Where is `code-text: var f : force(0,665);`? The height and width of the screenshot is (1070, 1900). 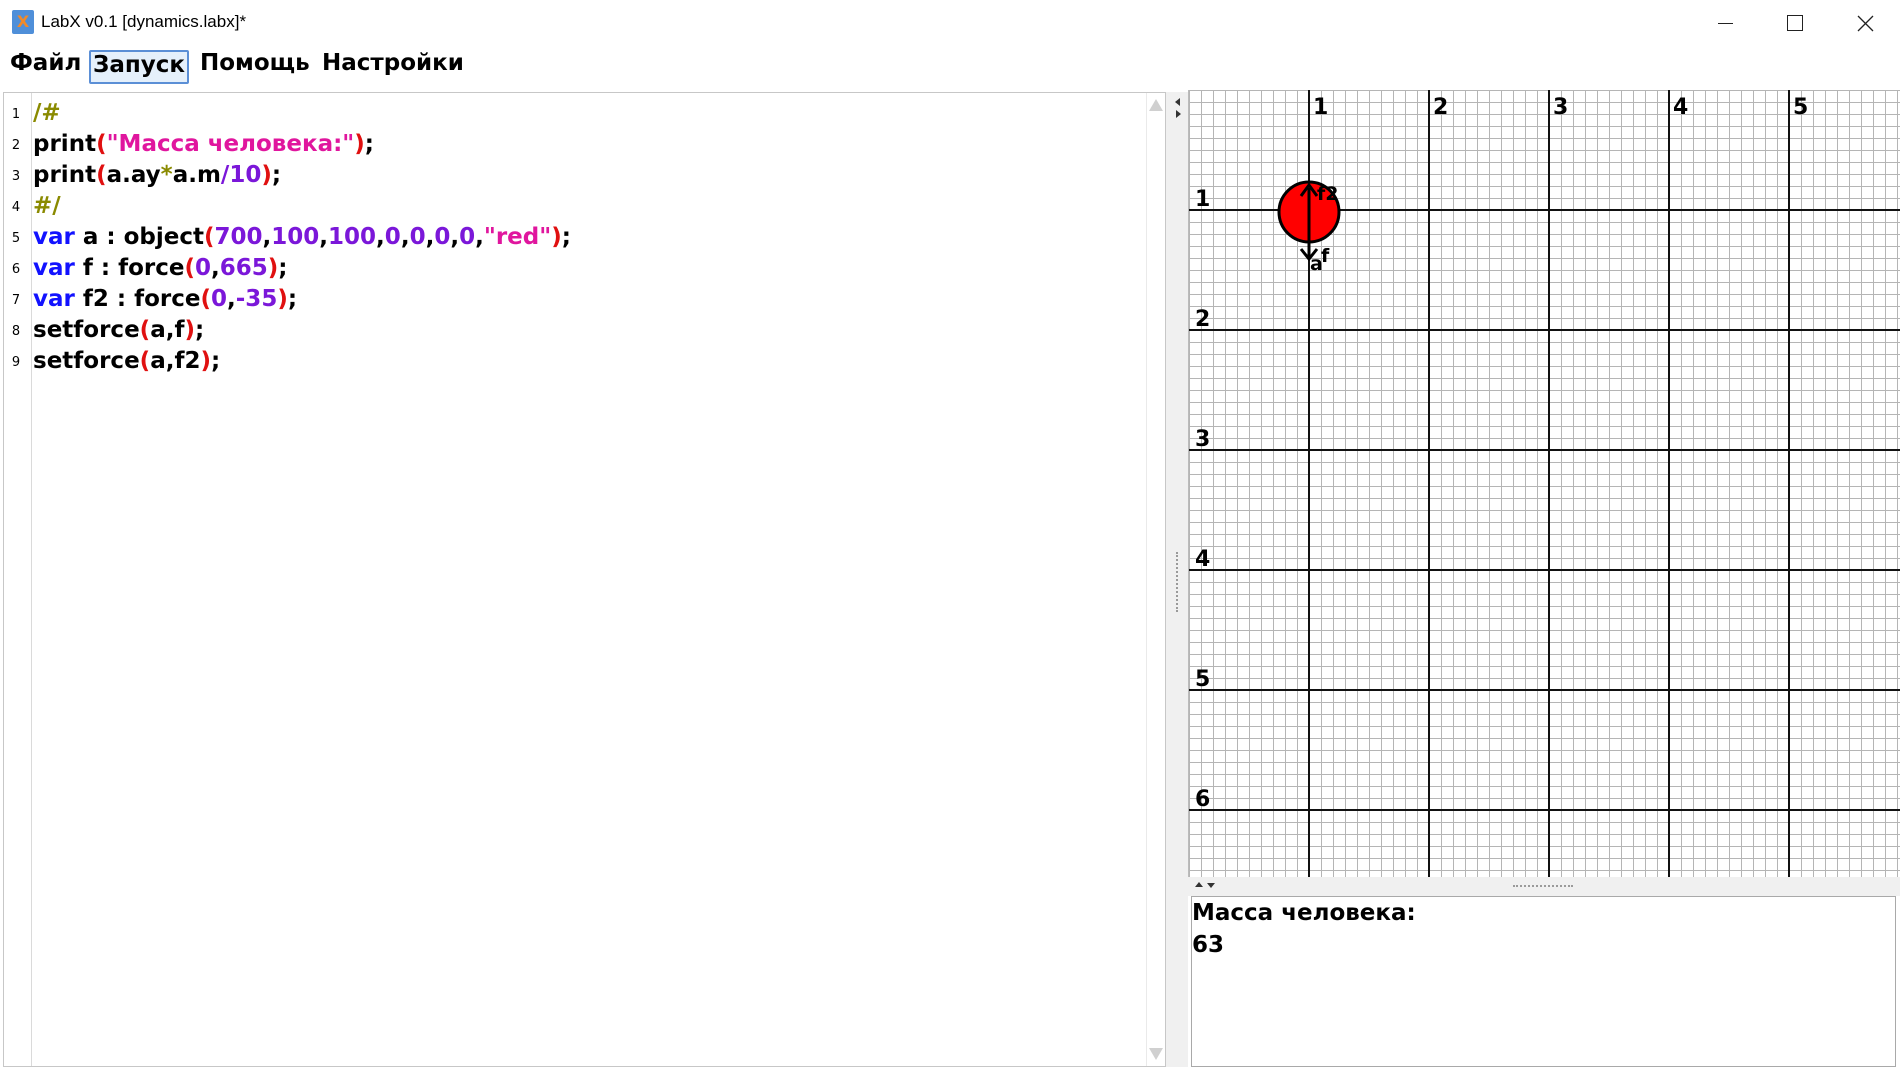
code-text: var f : force(0,665); is located at coordinates (160, 268).